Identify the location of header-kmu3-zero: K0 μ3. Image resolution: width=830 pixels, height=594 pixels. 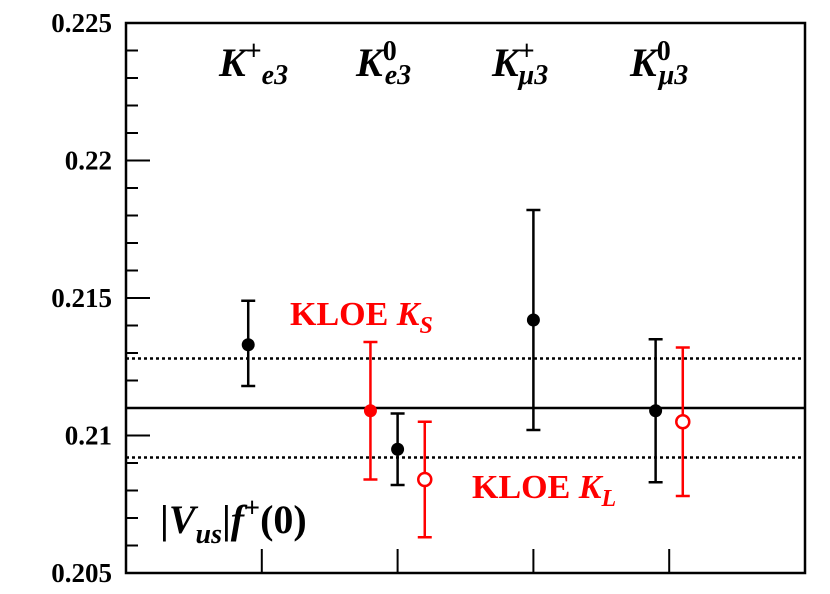
(658, 63).